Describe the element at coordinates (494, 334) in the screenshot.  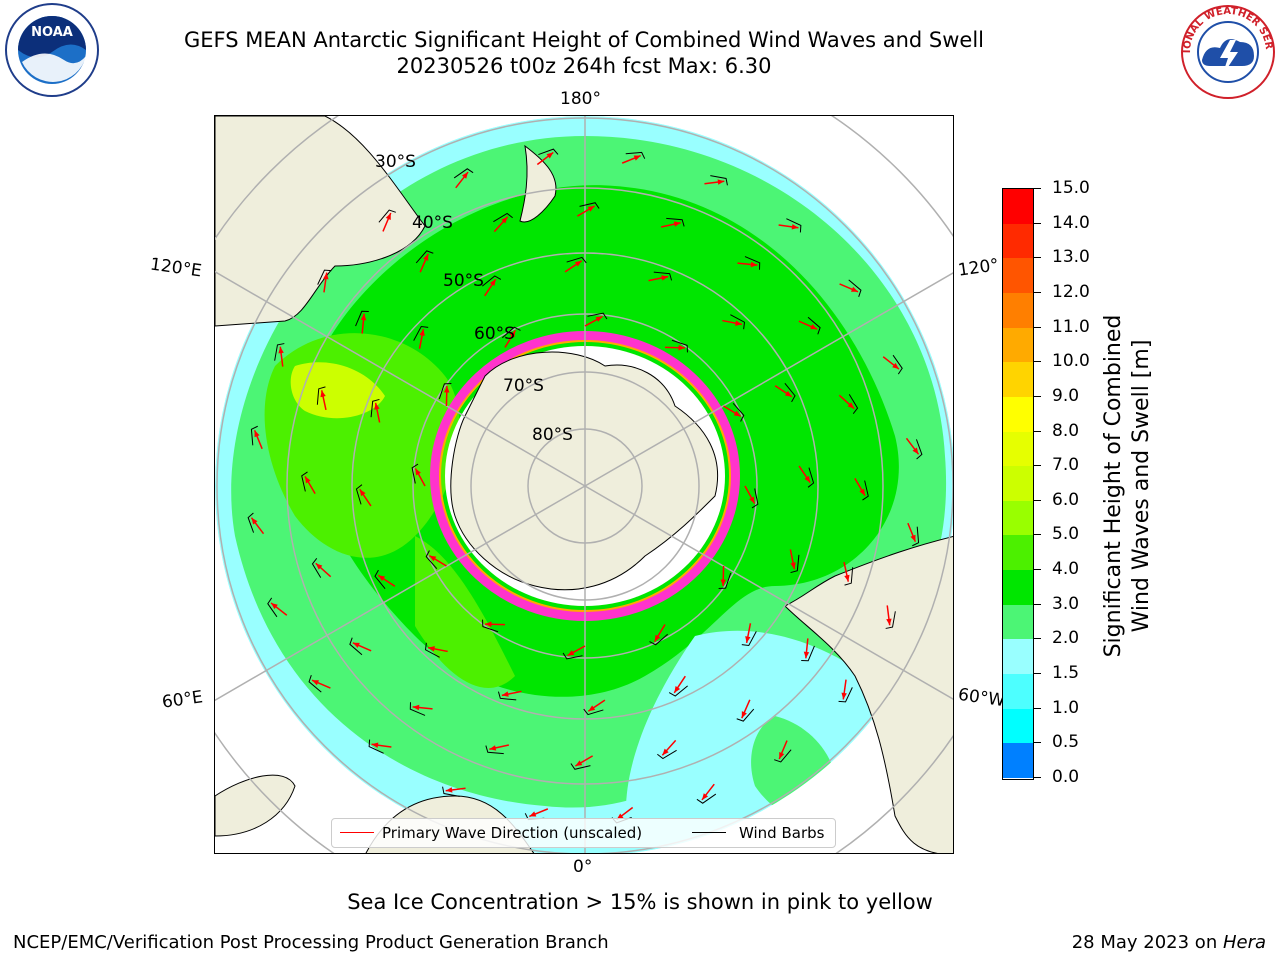
I see `lat-label-60s: 60°S` at that location.